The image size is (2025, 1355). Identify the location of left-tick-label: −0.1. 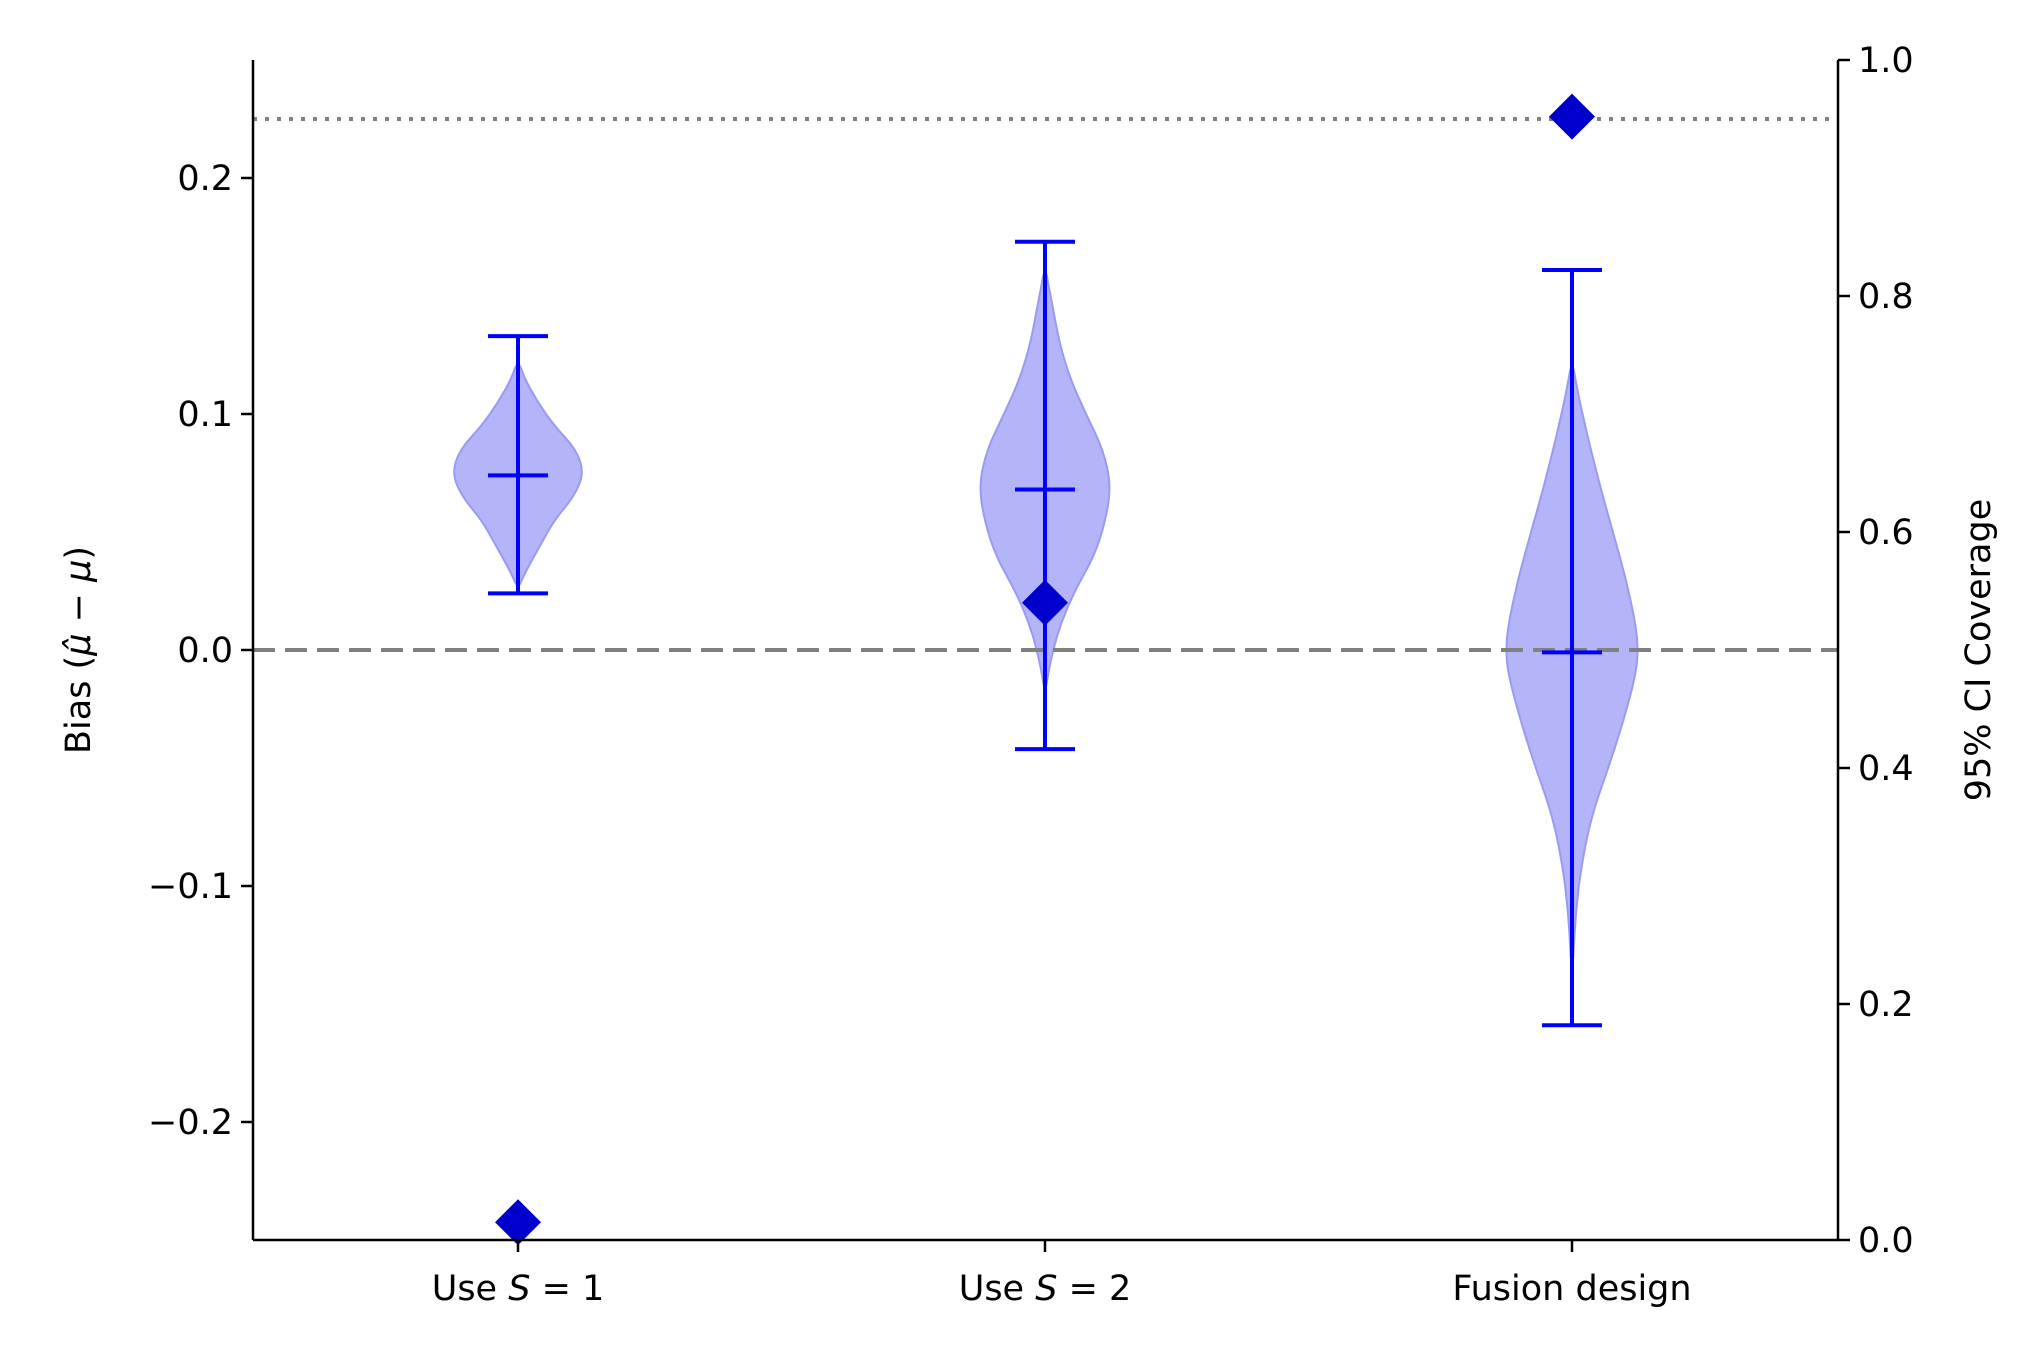
(190, 887).